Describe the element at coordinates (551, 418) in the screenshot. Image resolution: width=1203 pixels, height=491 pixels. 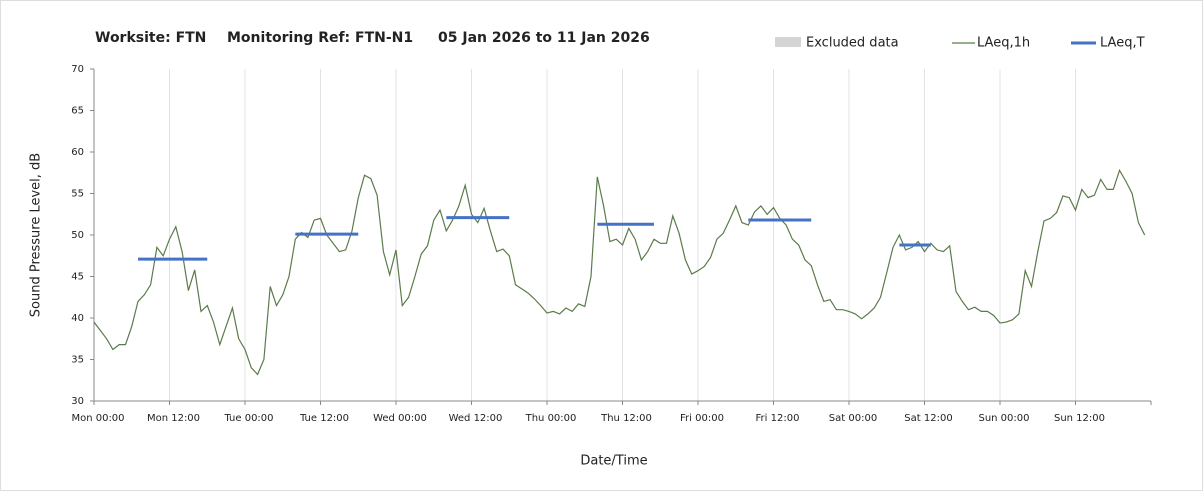
I see `x-tick-label: Thu 00:00` at that location.